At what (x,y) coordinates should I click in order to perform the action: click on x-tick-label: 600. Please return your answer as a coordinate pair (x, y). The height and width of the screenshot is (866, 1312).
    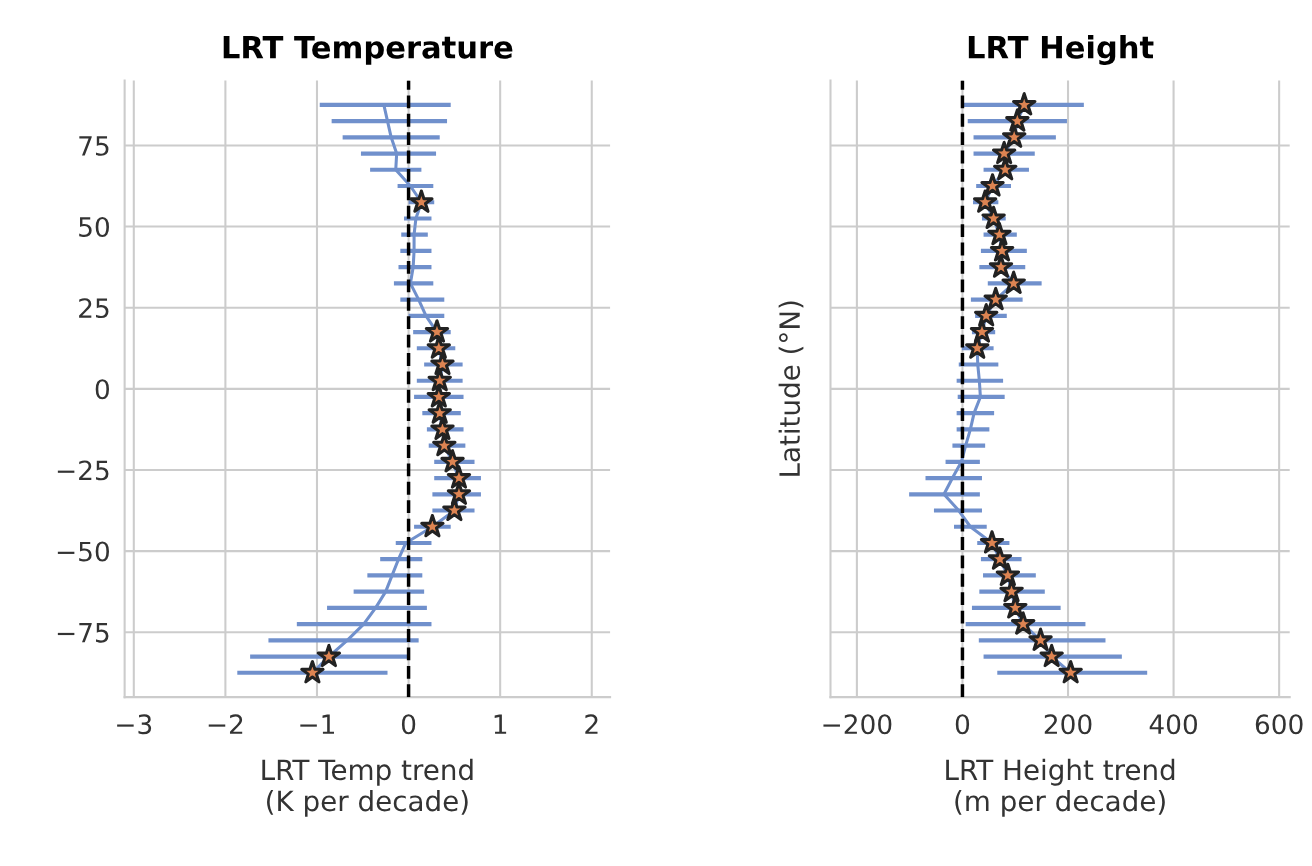
    Looking at the image, I should click on (1279, 724).